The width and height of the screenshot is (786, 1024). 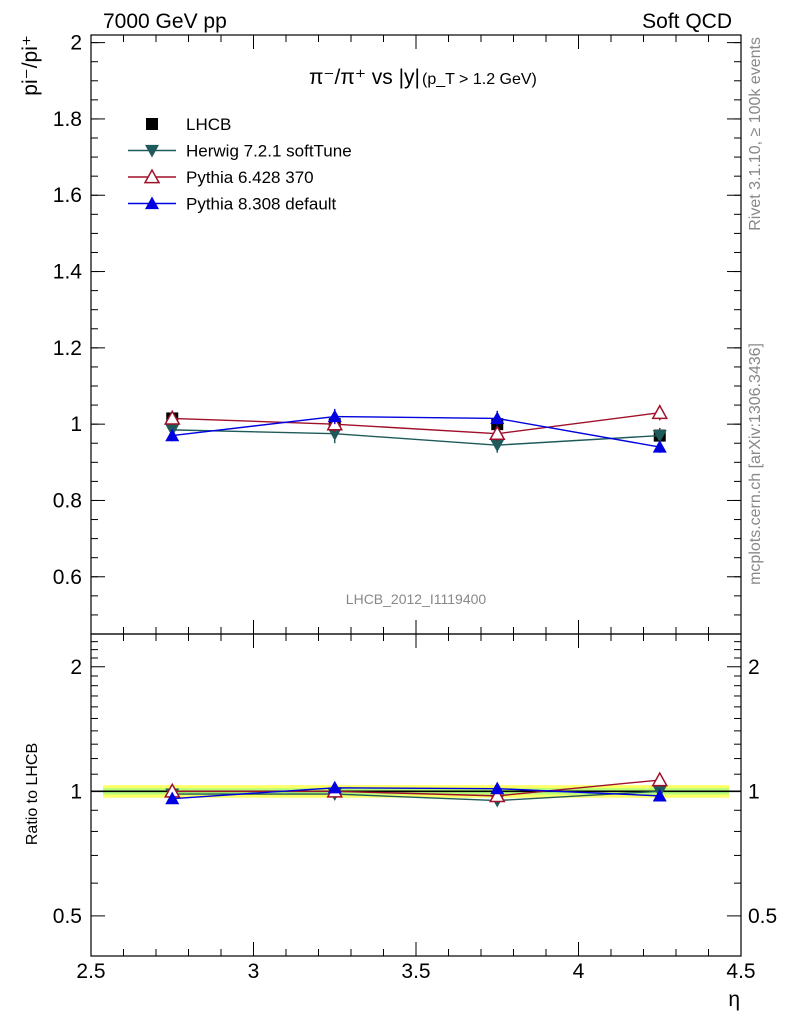 What do you see at coordinates (76, 424) in the screenshot?
I see `main-ytick-label: 1` at bounding box center [76, 424].